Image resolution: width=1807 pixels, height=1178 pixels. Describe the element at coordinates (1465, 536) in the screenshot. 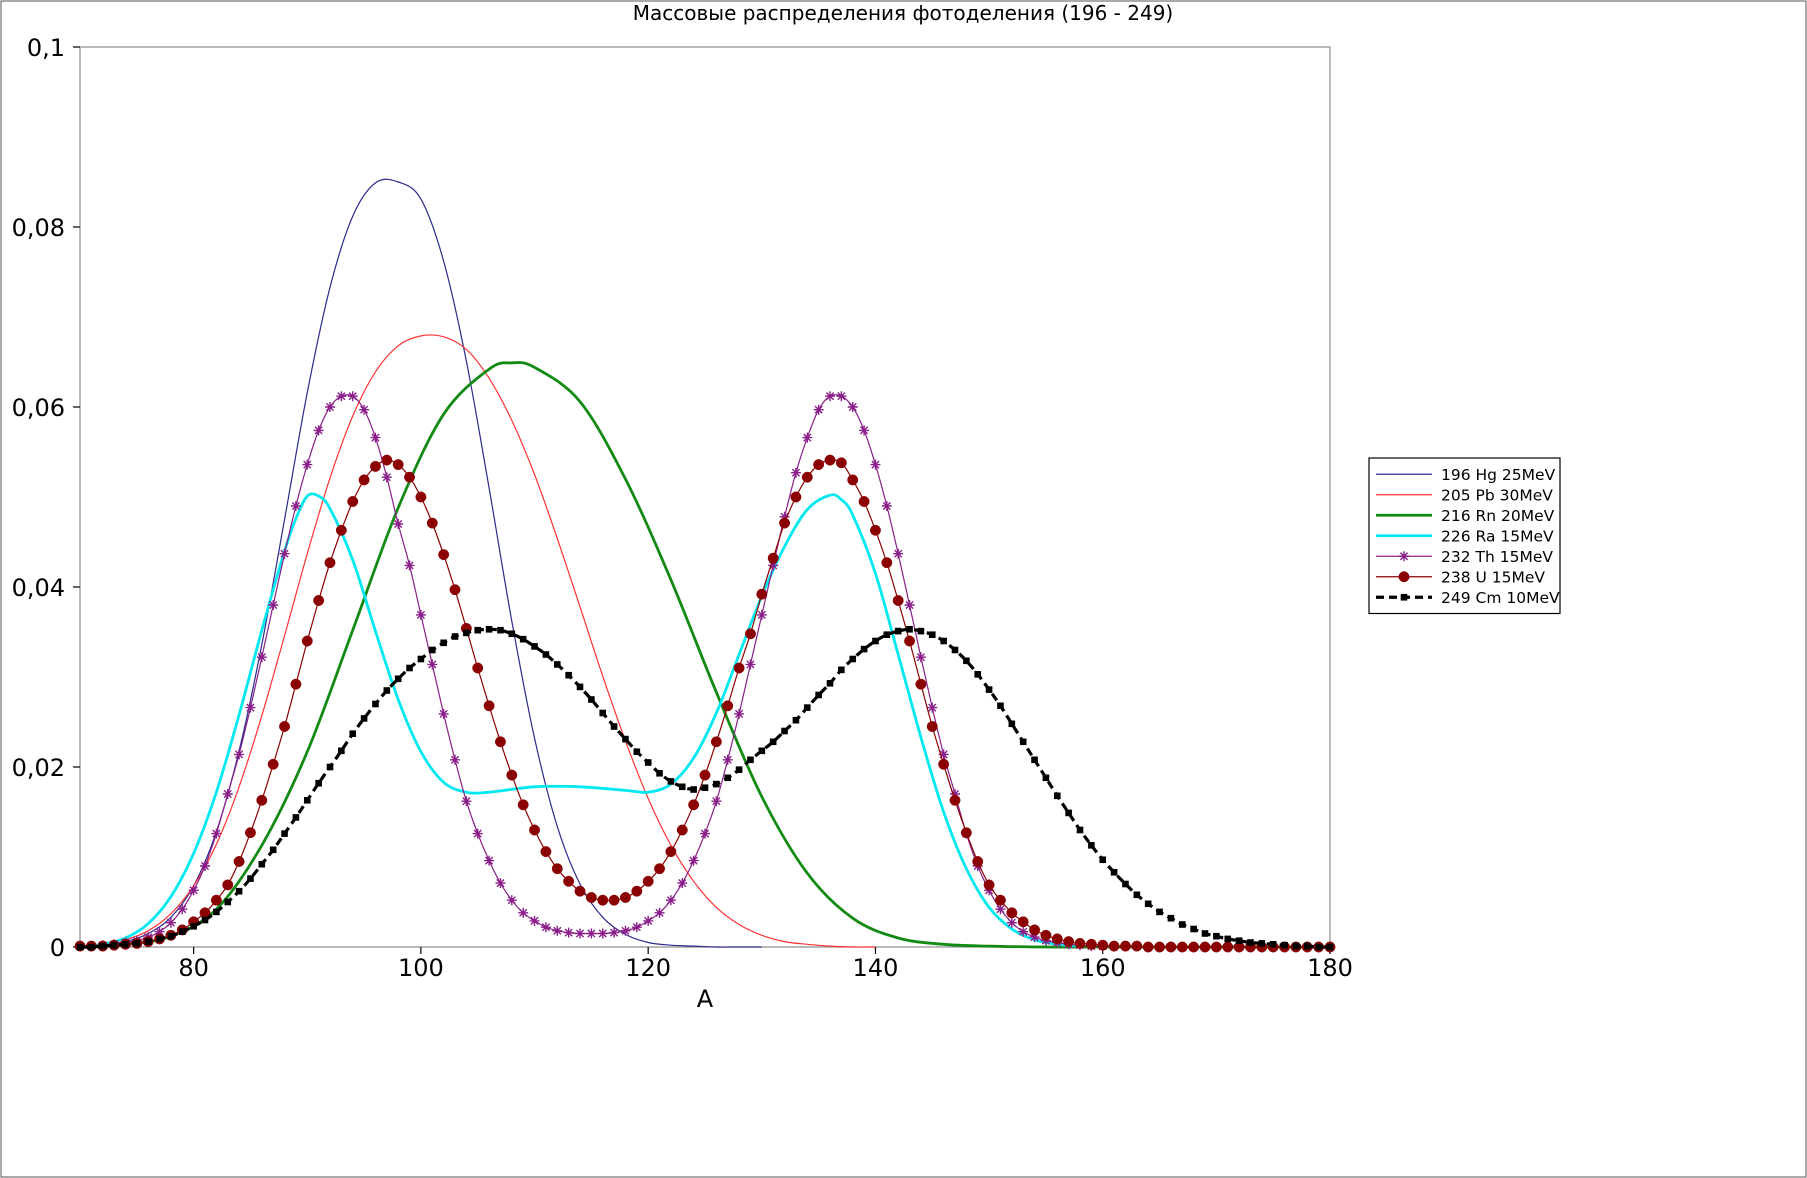

I see `legend-entry: 226 Ra 15MeV` at that location.